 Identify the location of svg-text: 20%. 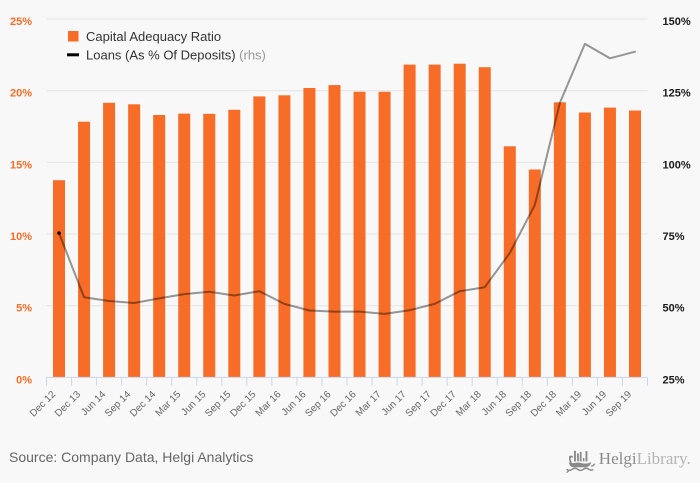
(21, 94).